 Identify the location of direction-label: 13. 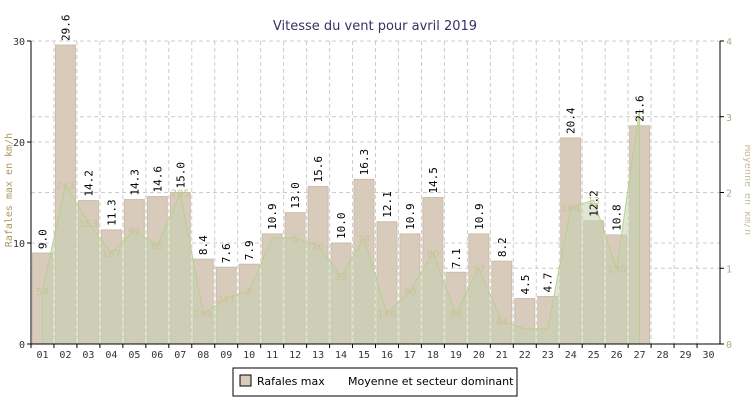
(593, 201).